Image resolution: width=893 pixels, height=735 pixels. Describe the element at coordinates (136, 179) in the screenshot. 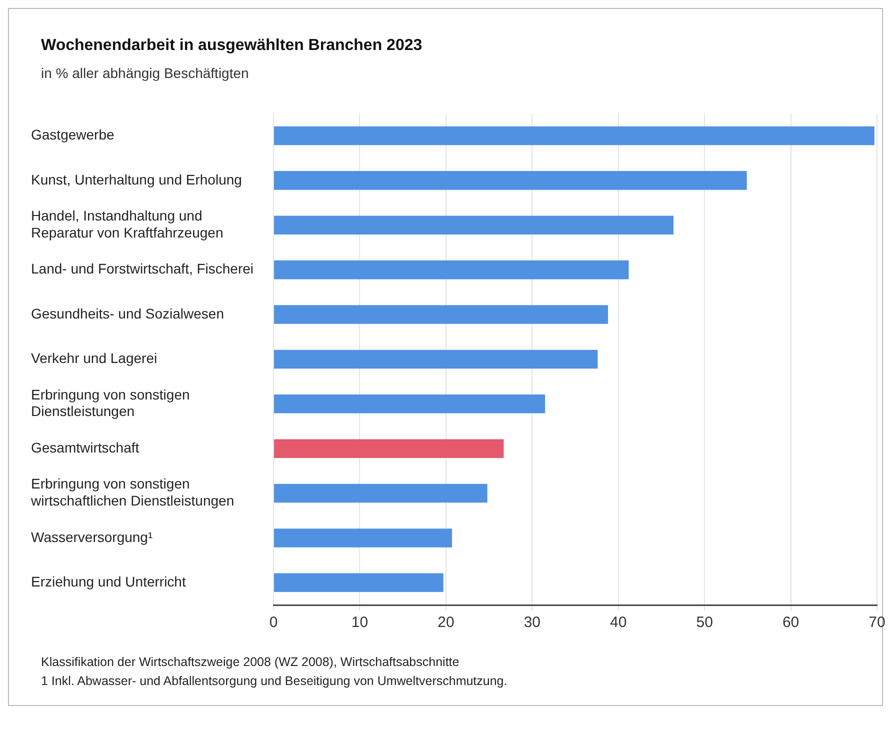

I see `y-tick-label: Kunst, Unterhaltung und Erholung` at that location.